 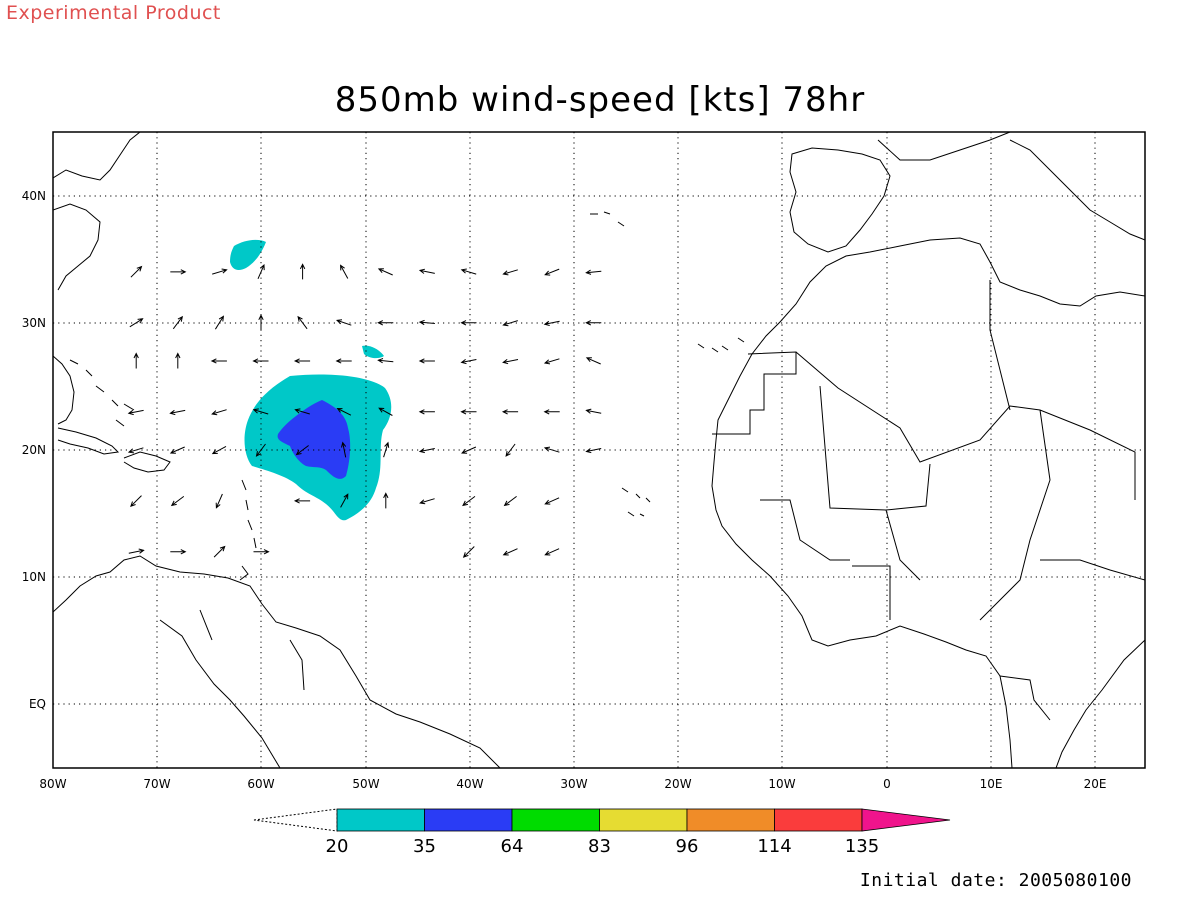 I want to click on colorbar-label: 135, so click(x=862, y=846).